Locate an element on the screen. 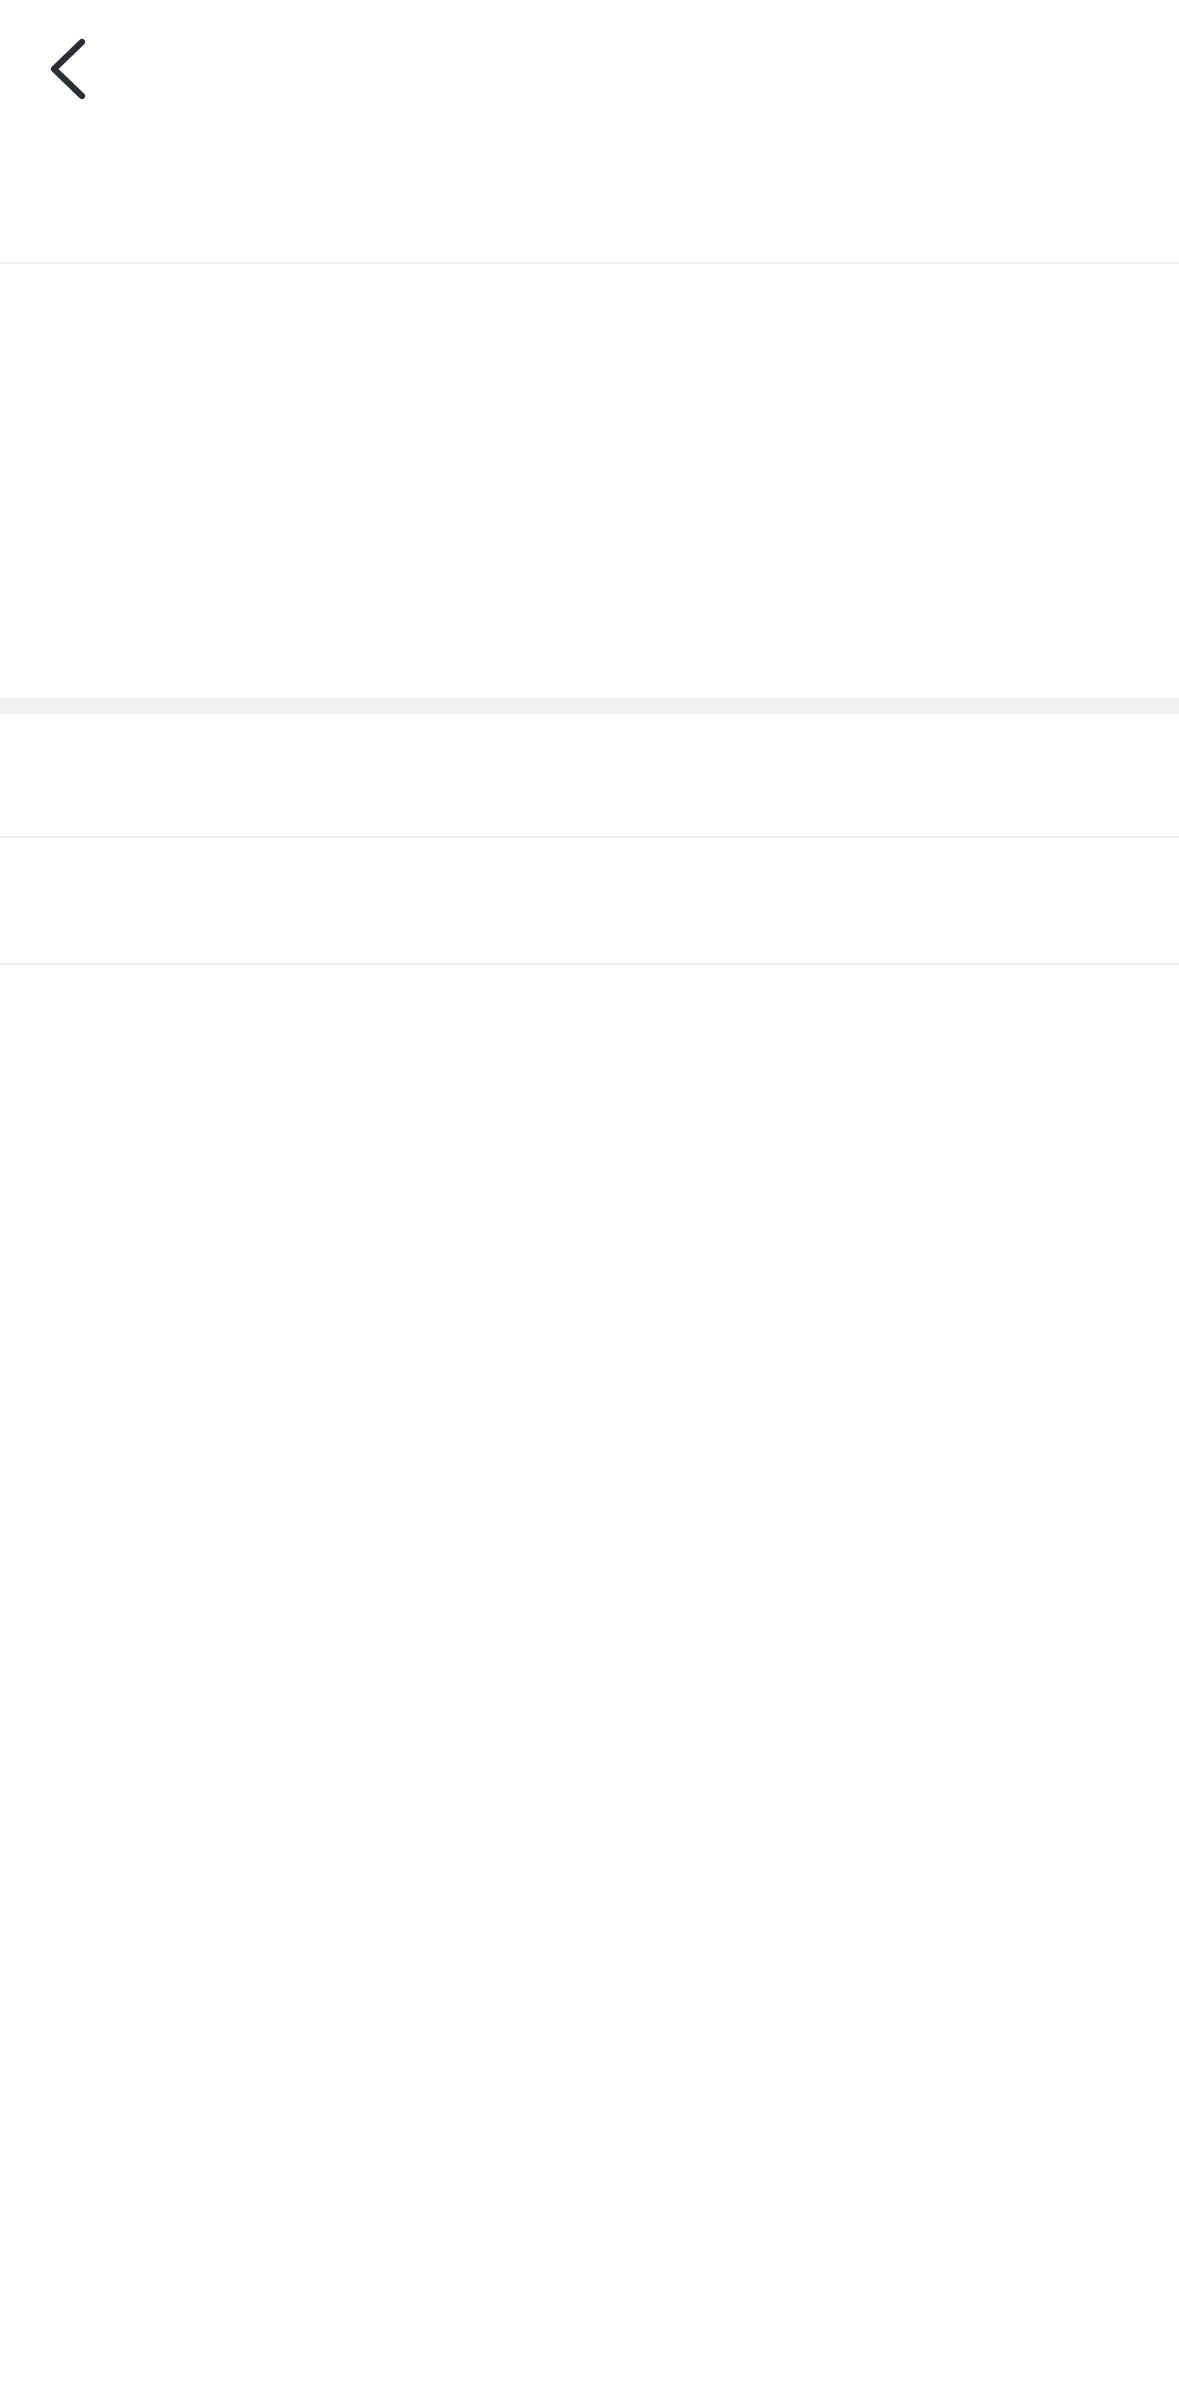 This screenshot has height=2404, width=1179. back-button is located at coordinates (68, 69).